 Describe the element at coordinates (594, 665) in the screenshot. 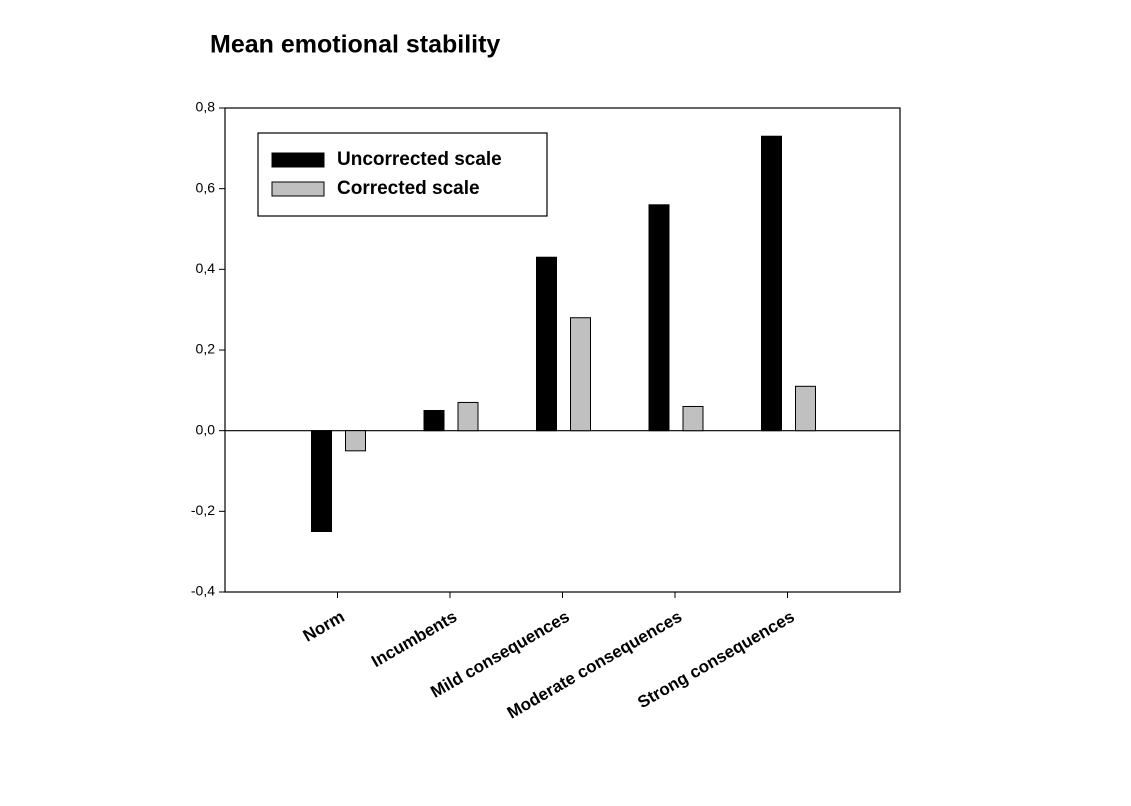

I see `x-tick-label: Moderate consequences` at that location.